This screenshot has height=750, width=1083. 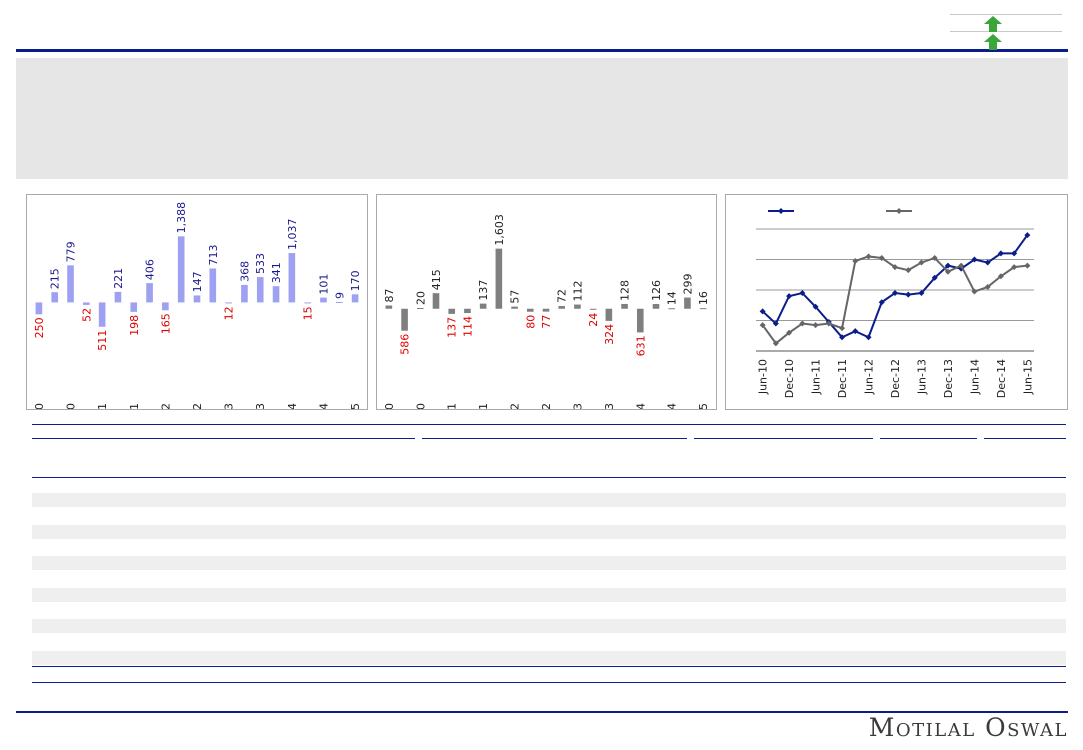 What do you see at coordinates (816, 377) in the screenshot?
I see `tick-label: Jun-11` at bounding box center [816, 377].